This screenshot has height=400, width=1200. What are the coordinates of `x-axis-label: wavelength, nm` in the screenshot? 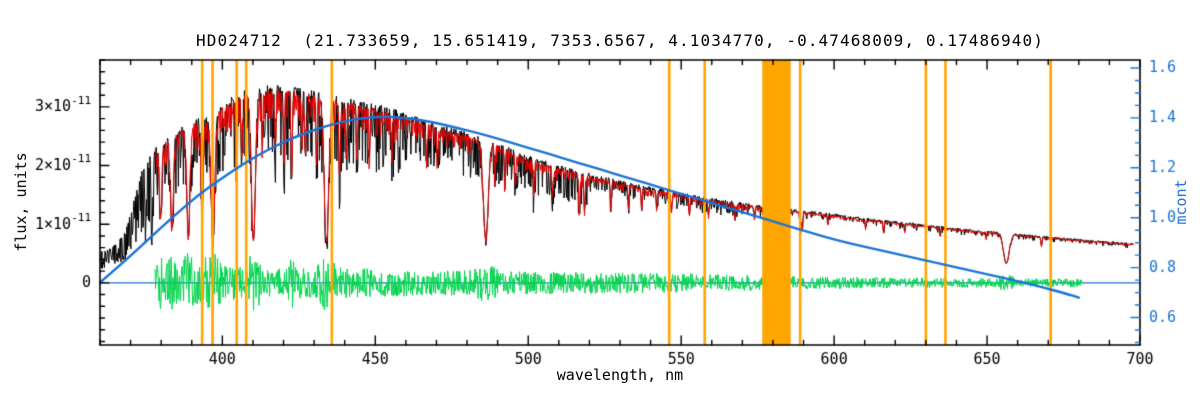 It's located at (620, 375).